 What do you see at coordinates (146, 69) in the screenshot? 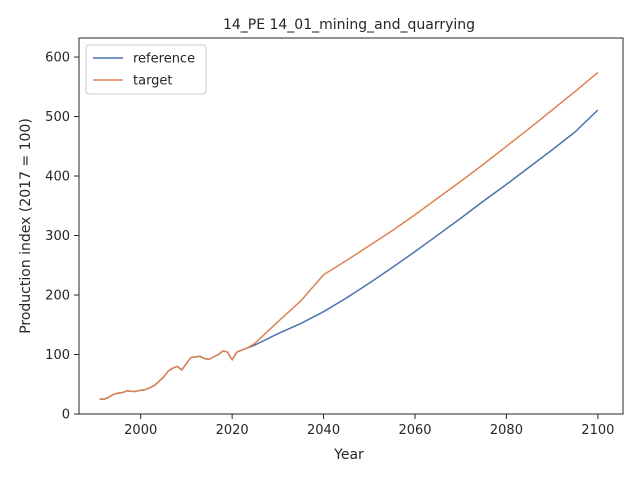
I see `legend: reference target` at bounding box center [146, 69].